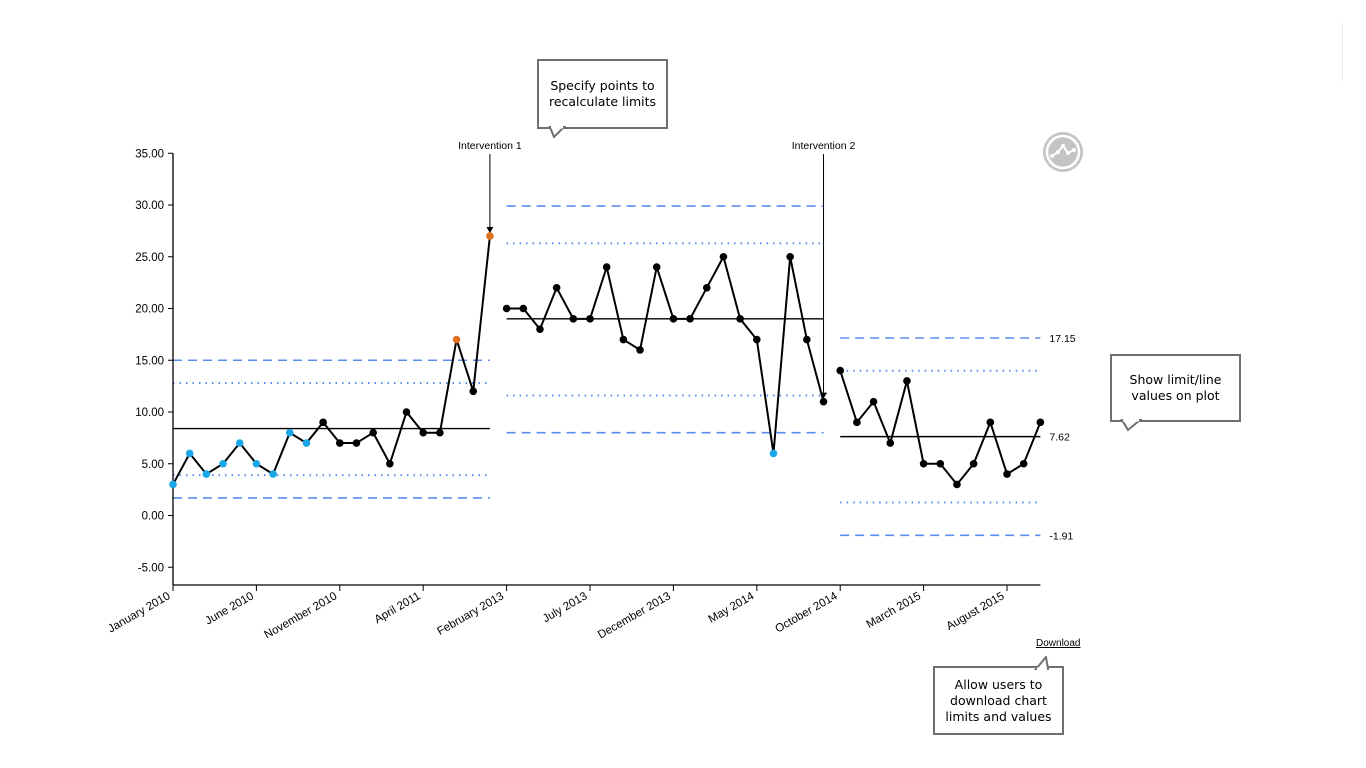 Image resolution: width=1366 pixels, height=768 pixels. Describe the element at coordinates (229, 608) in the screenshot. I see `x-tick-label: June 2010` at that location.